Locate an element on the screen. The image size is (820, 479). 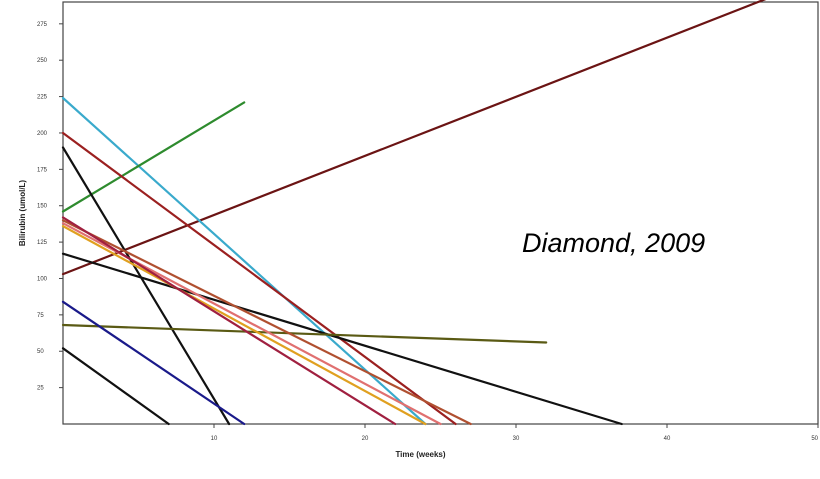
y-tick-label: 200 is located at coordinates (42, 134).